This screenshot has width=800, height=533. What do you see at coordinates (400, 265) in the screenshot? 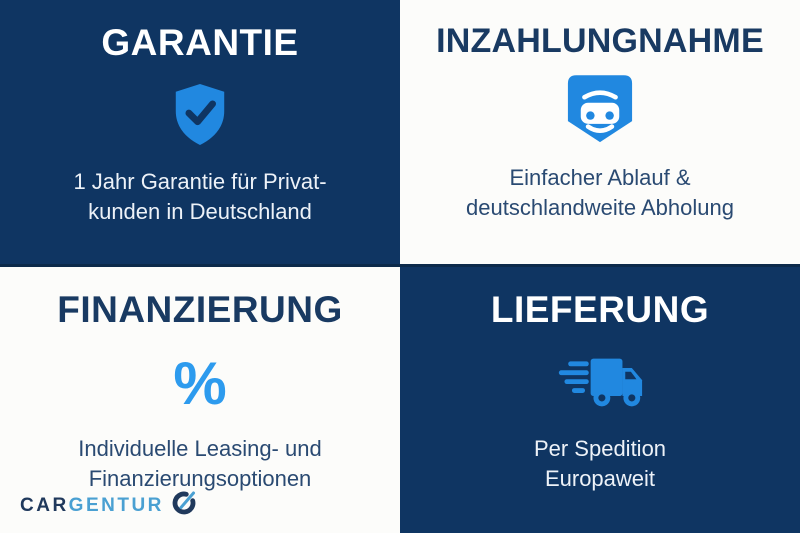
I see `horizontal-divider` at bounding box center [400, 265].